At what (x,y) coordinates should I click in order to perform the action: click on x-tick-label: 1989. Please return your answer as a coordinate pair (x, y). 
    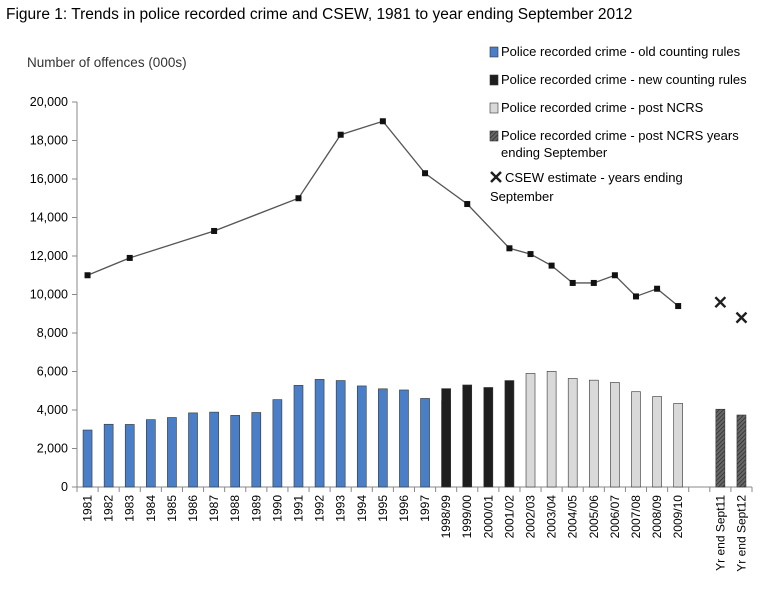
    Looking at the image, I should click on (256, 508).